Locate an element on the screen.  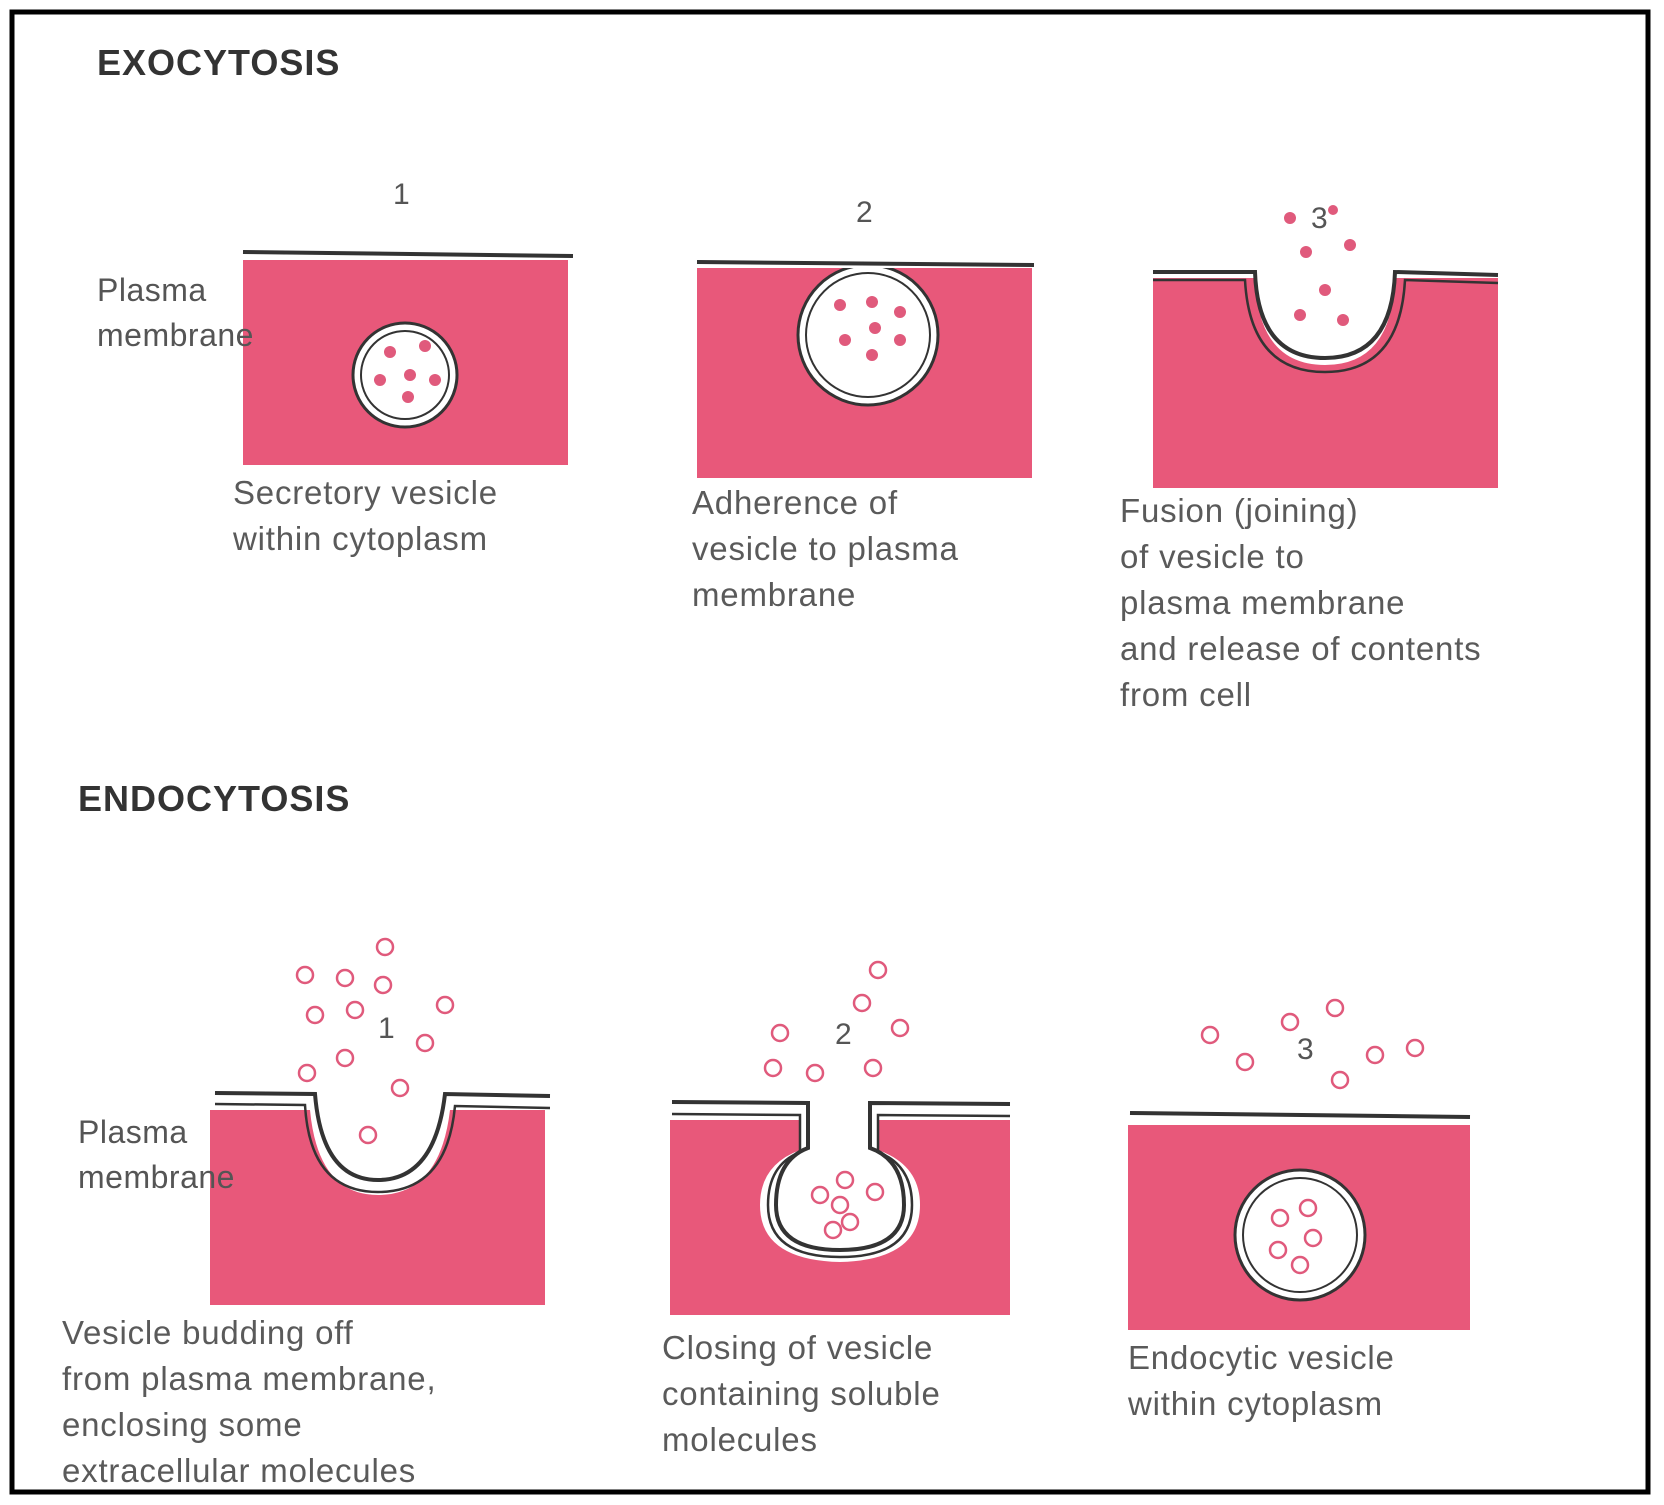
endocytosis-plasma-membrane-label: Plasma membrane is located at coordinates (156, 1154).